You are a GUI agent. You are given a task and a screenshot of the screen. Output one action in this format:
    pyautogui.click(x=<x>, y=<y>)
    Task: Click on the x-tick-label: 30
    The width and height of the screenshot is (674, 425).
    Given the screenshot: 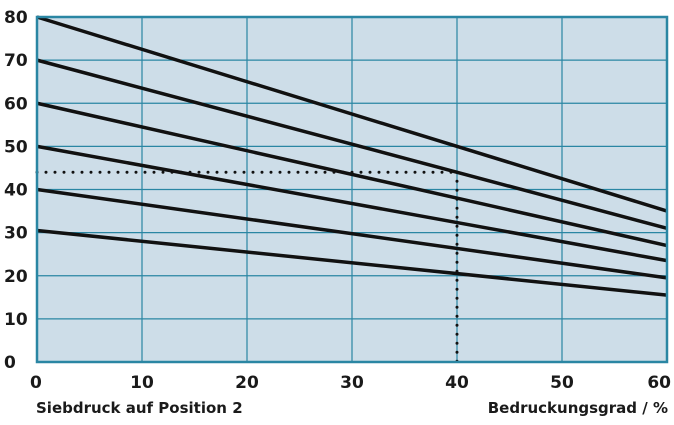 What is the action you would take?
    pyautogui.click(x=352, y=383)
    